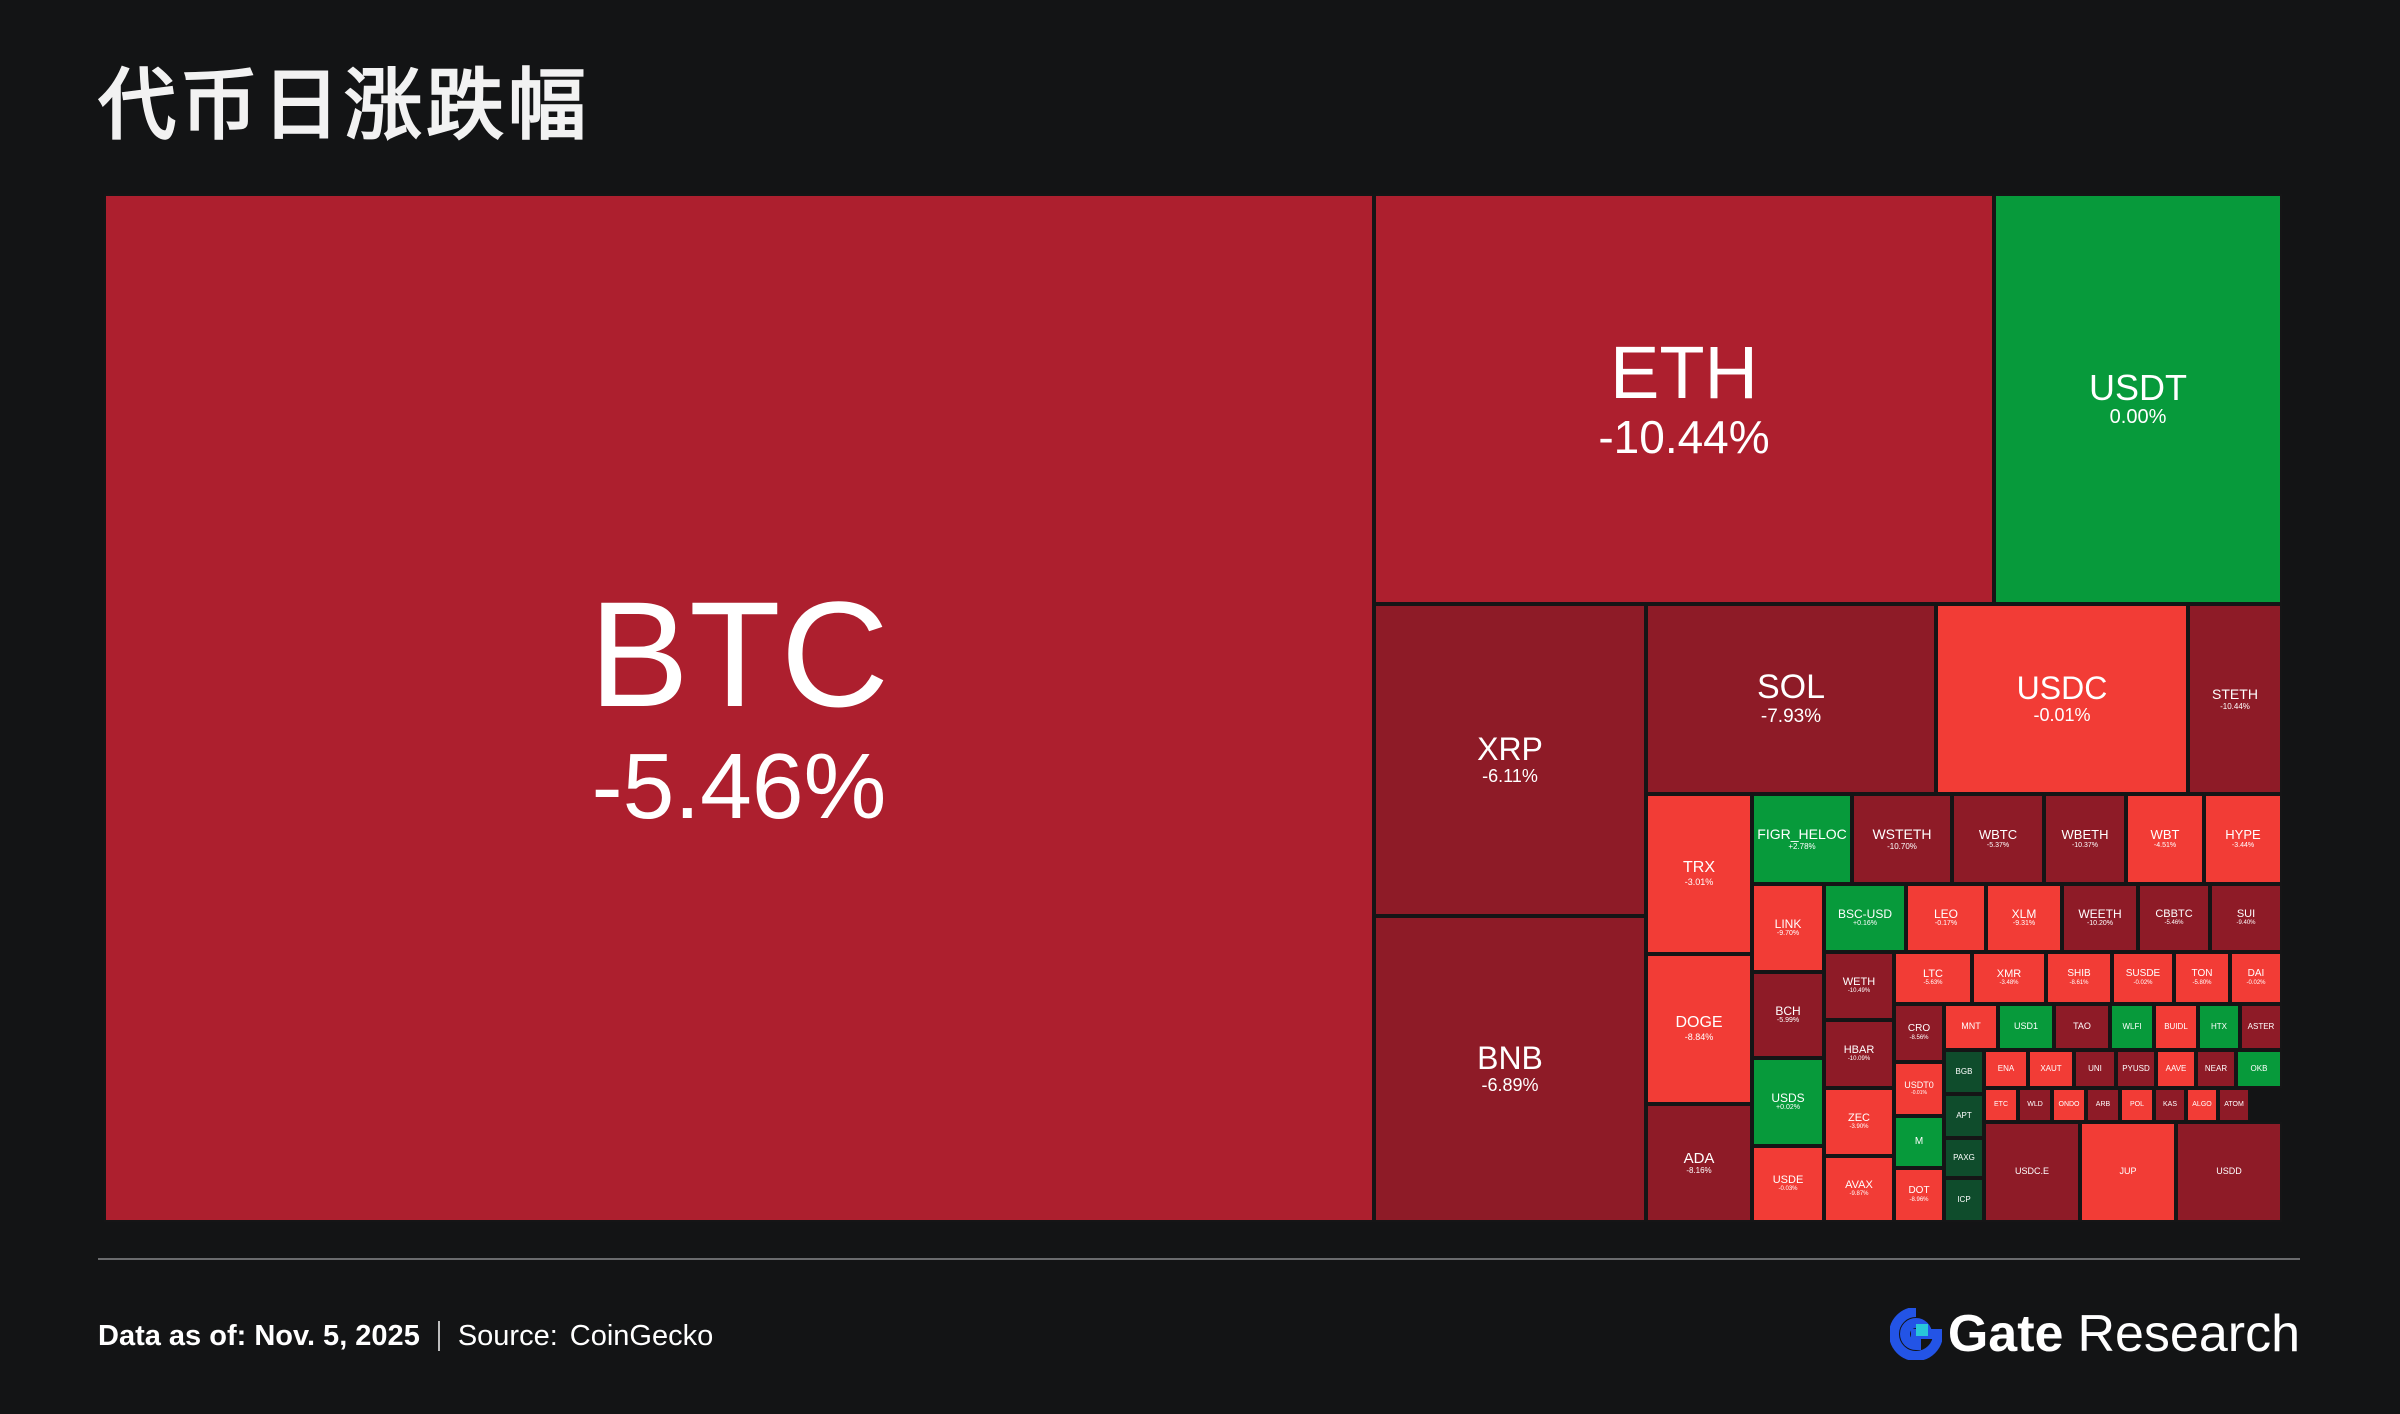 This screenshot has width=2400, height=1414. Describe the element at coordinates (2069, 1105) in the screenshot. I see `tile-symbol: ONDO` at that location.